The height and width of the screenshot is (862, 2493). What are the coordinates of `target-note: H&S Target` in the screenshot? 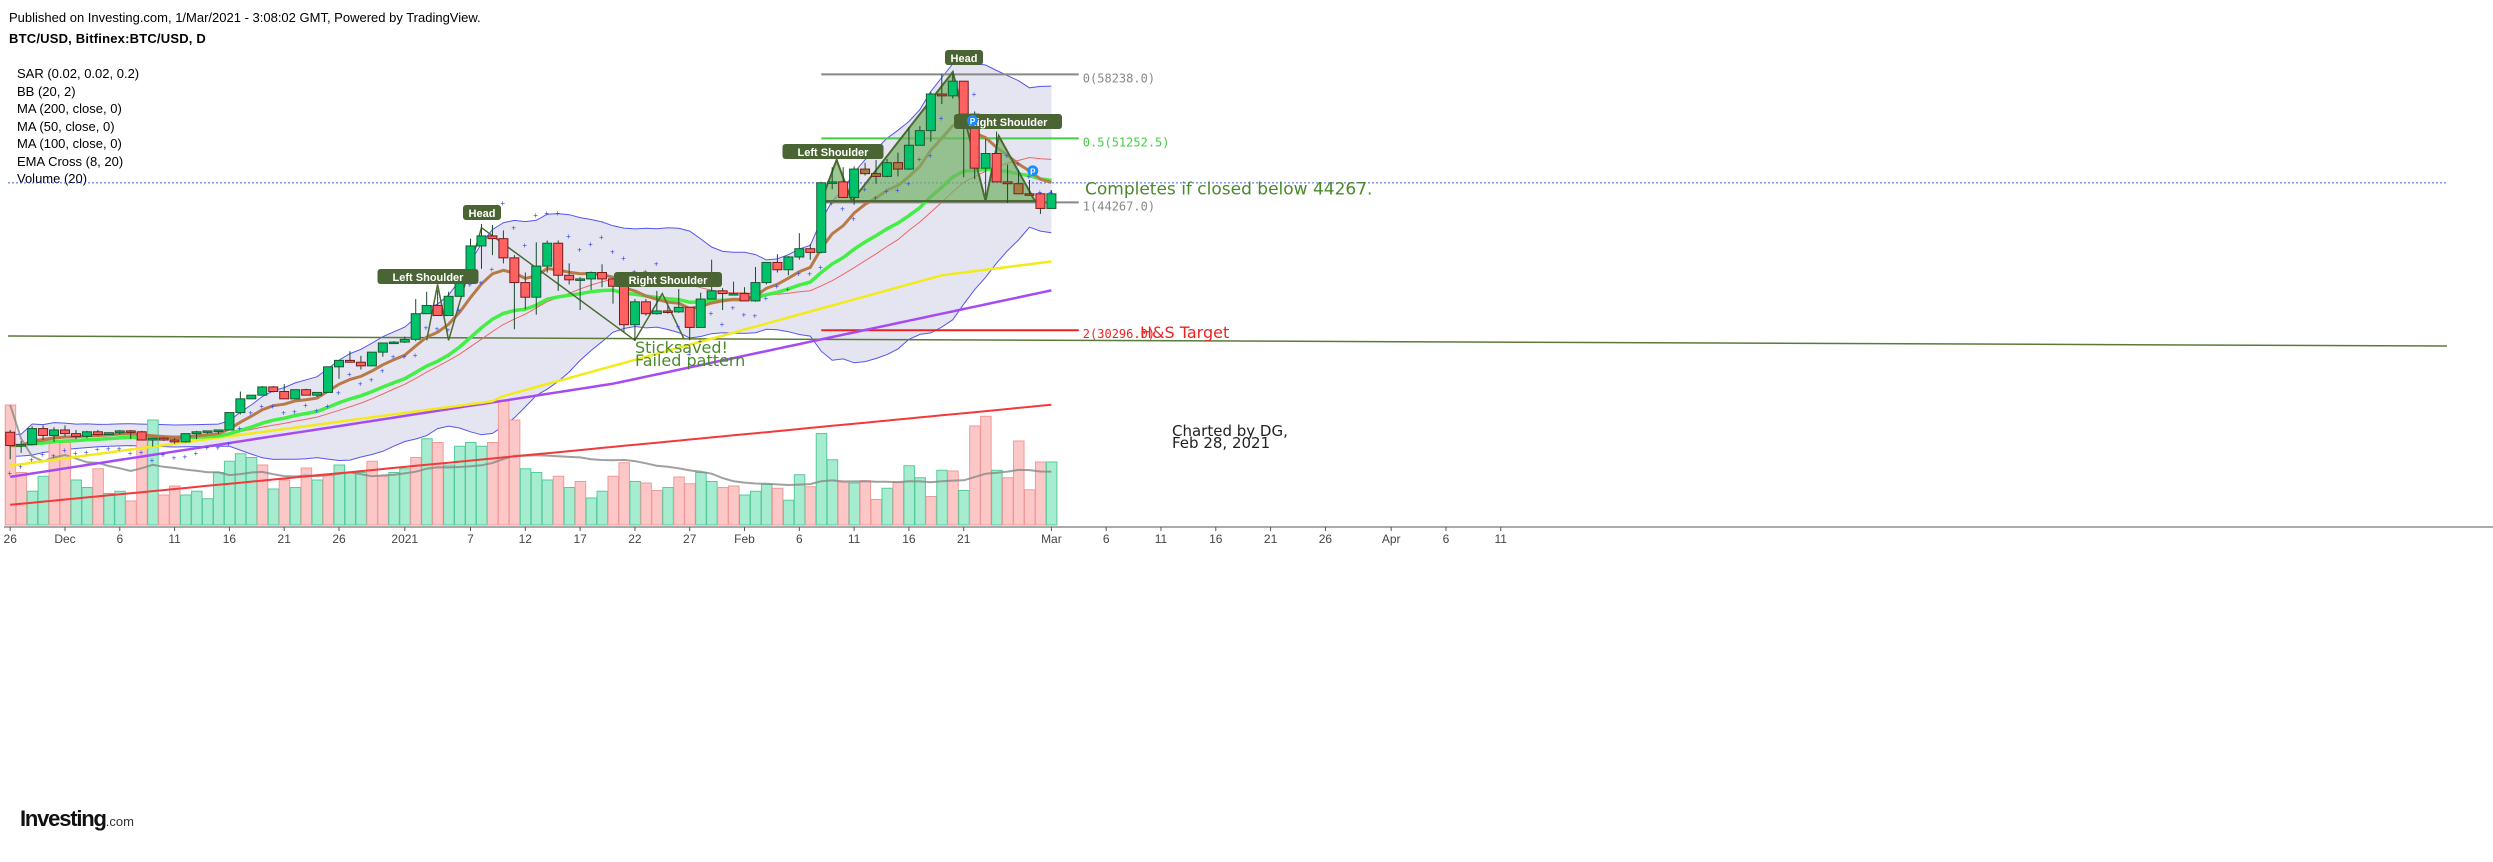 It's located at (1184, 332).